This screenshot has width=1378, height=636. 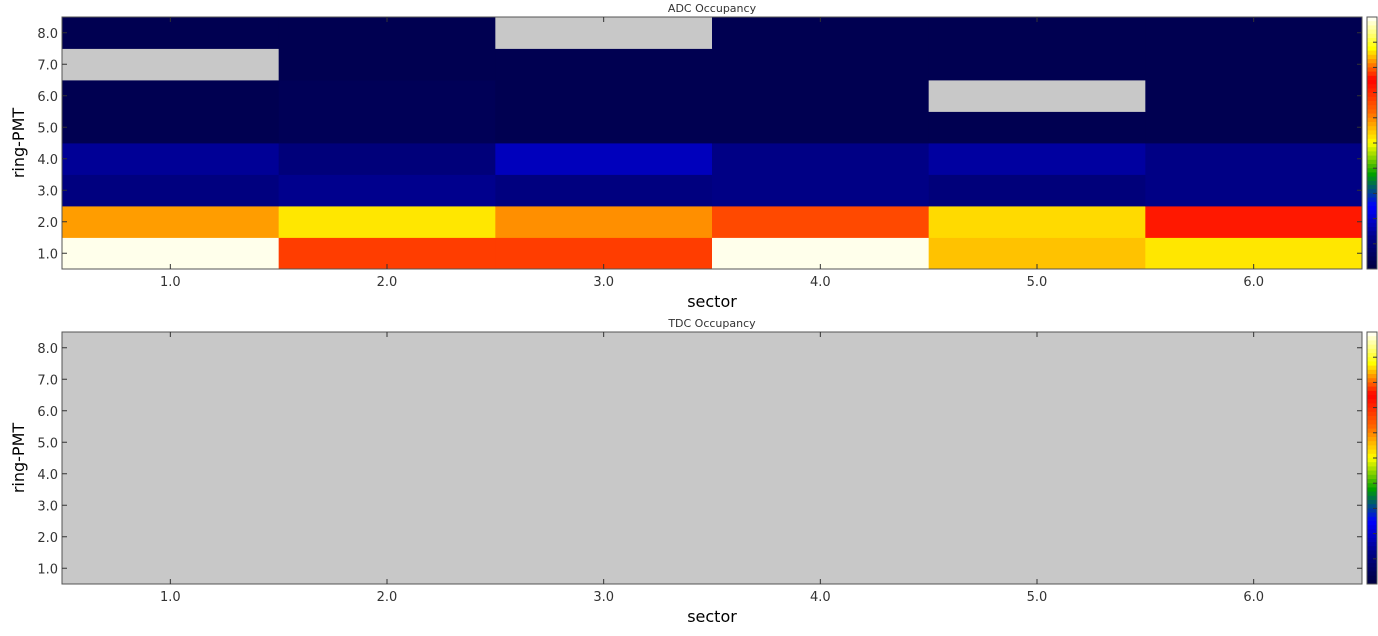 What do you see at coordinates (47, 254) in the screenshot?
I see `y-tick-label: 1.0` at bounding box center [47, 254].